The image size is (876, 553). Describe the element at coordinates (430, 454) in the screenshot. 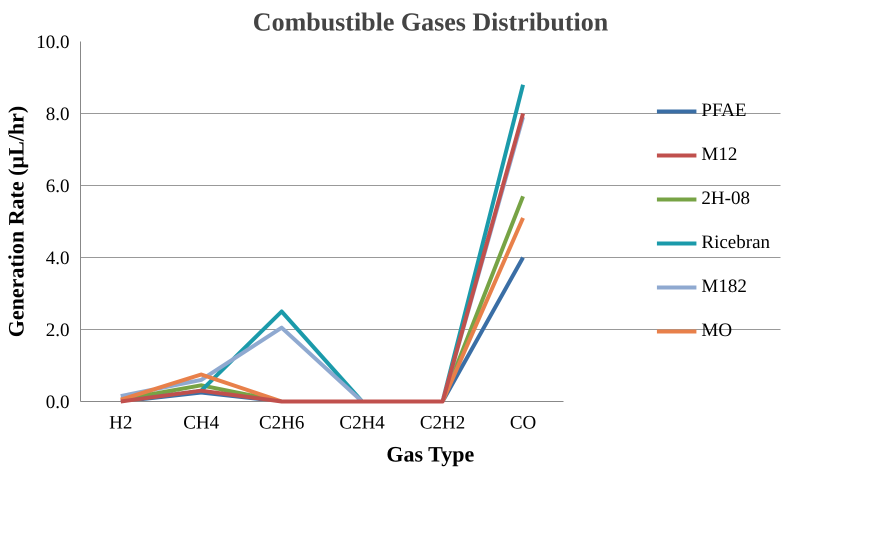

I see `x-axis-title: Gas Type` at that location.